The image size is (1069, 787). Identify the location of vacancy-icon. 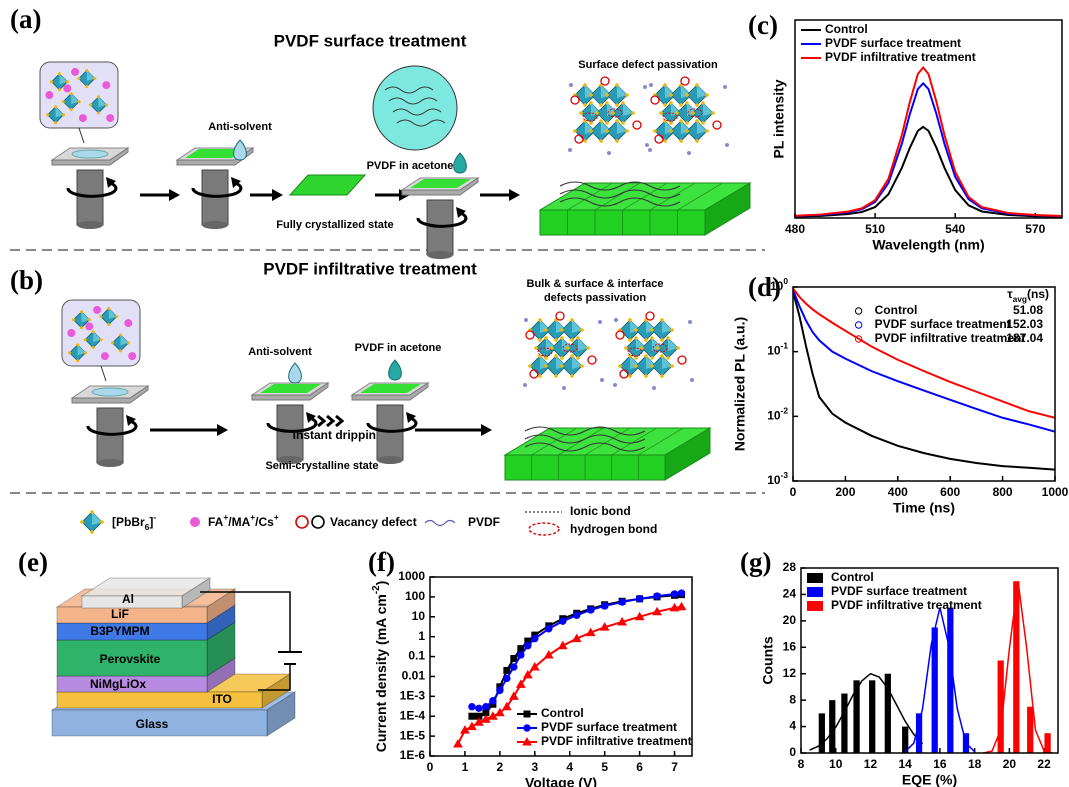
(302, 522).